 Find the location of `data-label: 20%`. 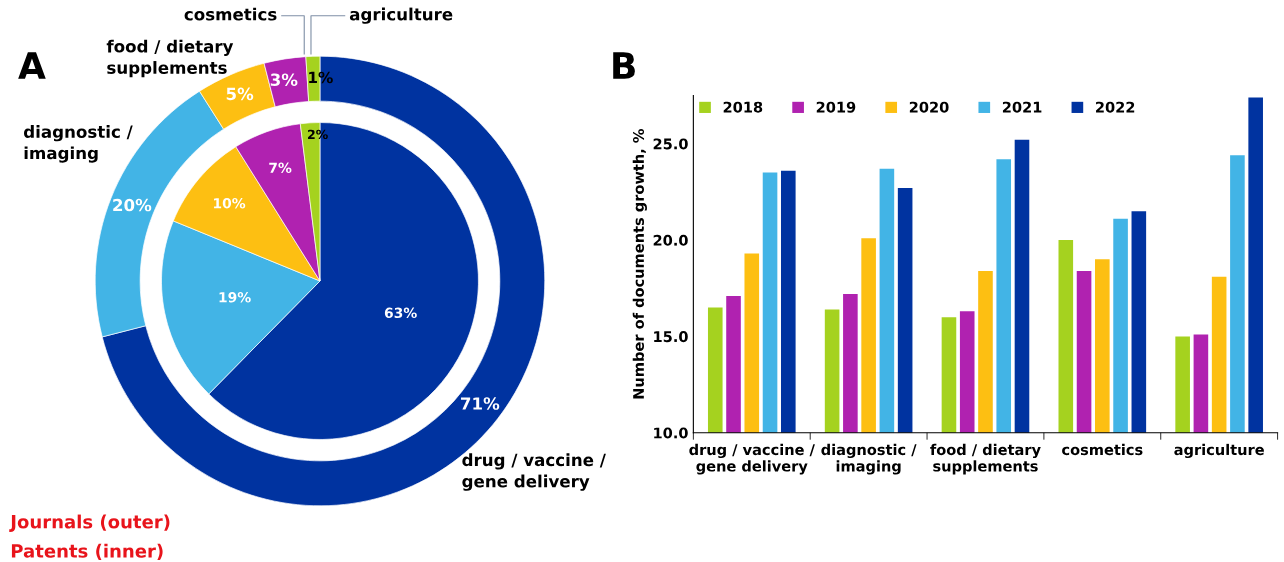

data-label: 20% is located at coordinates (132, 205).